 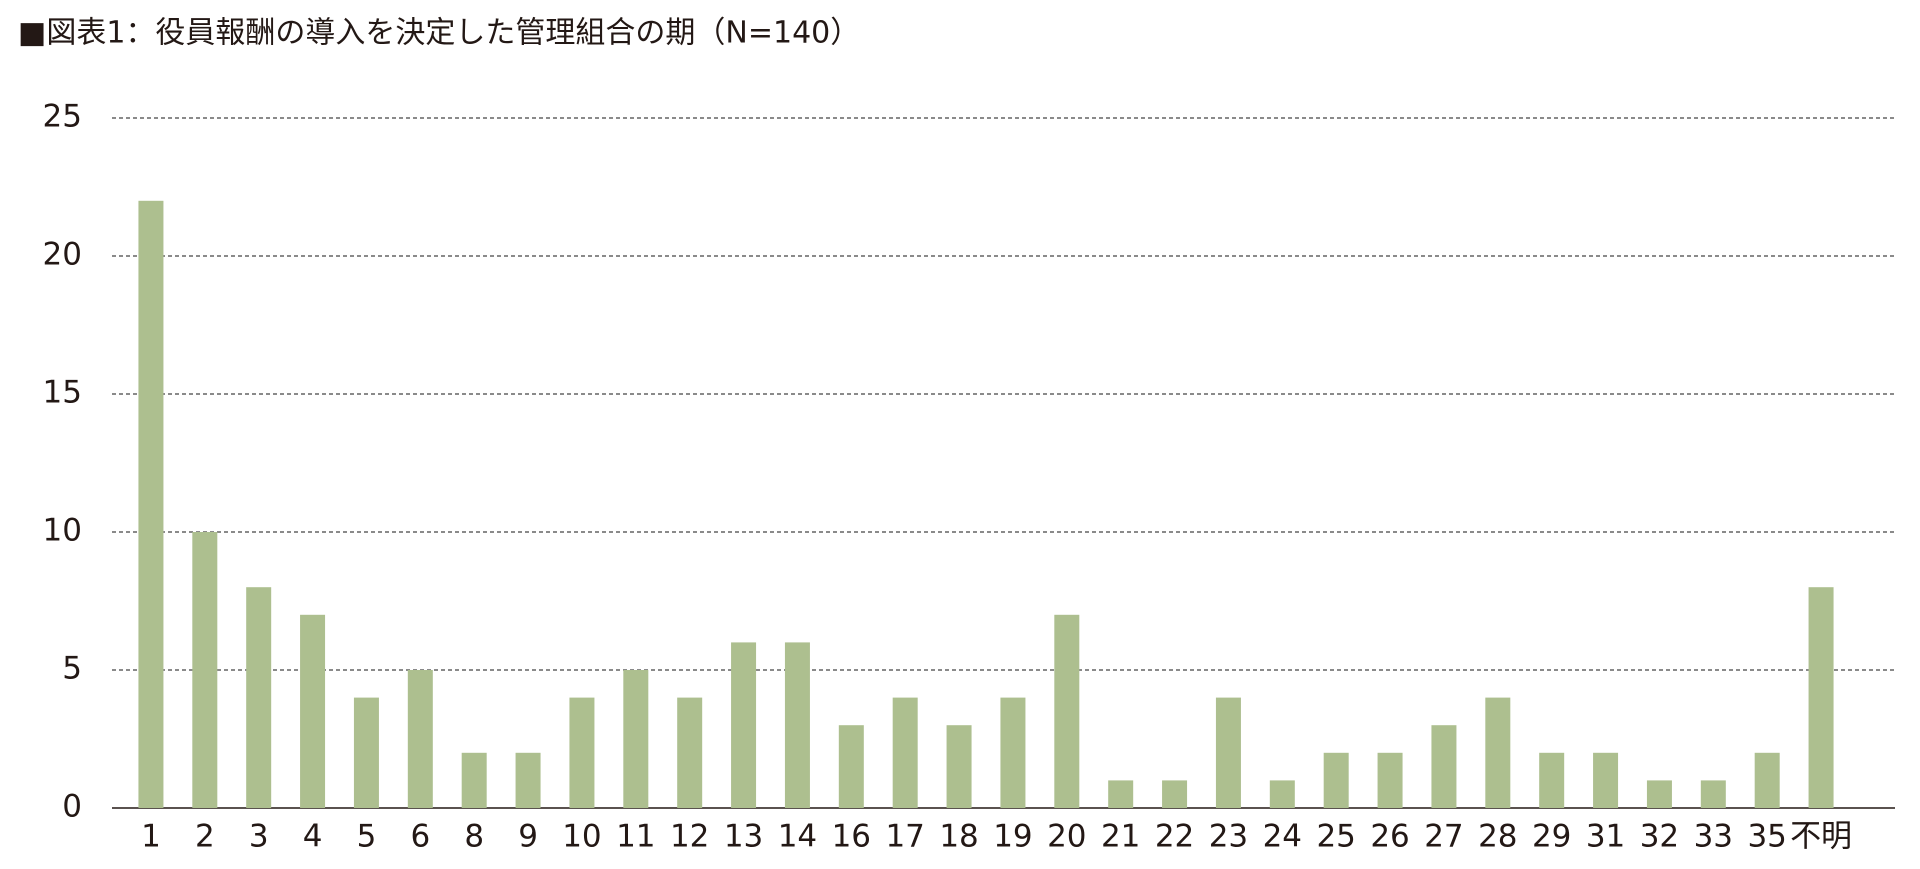 What do you see at coordinates (72, 807) in the screenshot?
I see `y-tick-label: 0` at bounding box center [72, 807].